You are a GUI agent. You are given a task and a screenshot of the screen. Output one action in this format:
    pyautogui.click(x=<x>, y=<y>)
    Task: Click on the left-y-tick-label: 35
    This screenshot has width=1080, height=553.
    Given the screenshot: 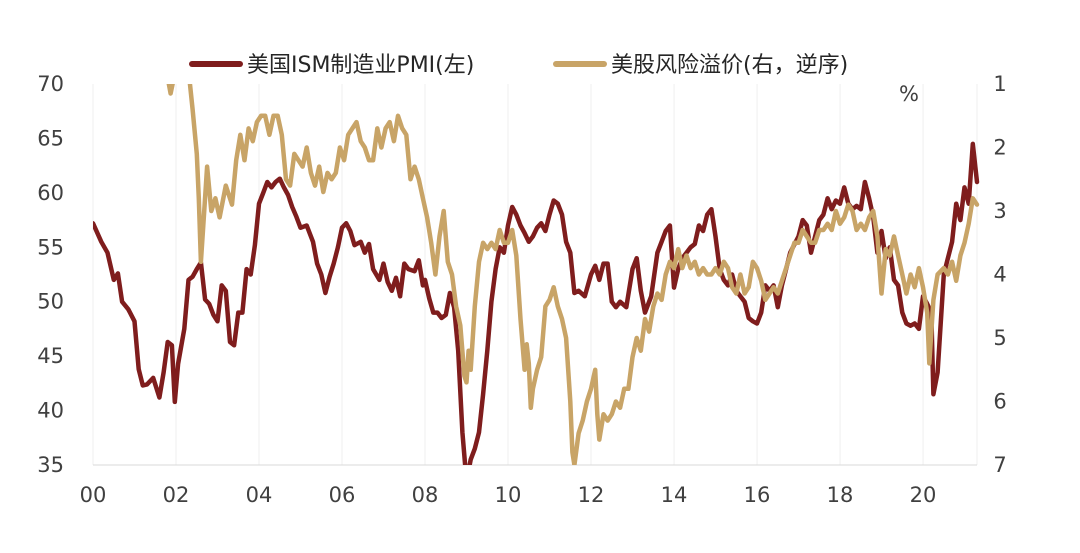 What is the action you would take?
    pyautogui.click(x=50, y=465)
    